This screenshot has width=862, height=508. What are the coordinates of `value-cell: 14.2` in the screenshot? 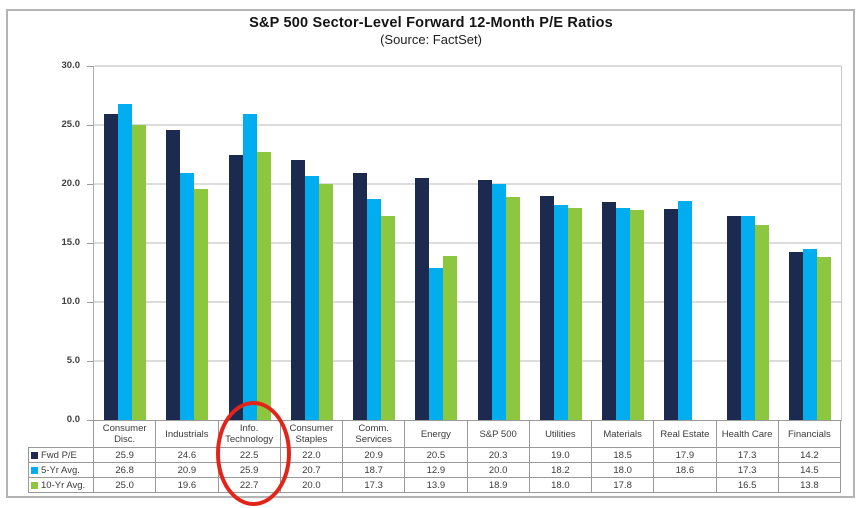 It's located at (809, 455).